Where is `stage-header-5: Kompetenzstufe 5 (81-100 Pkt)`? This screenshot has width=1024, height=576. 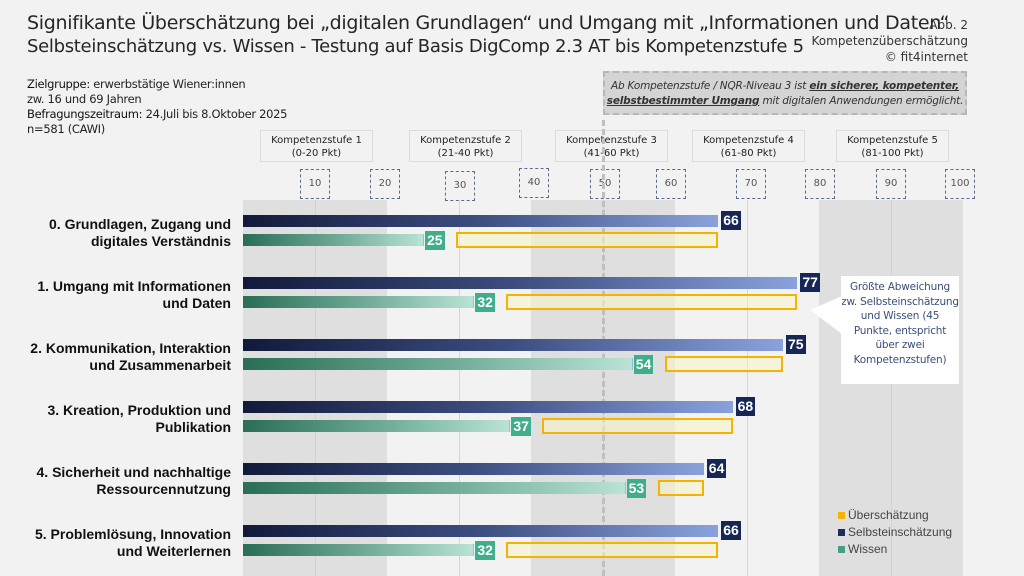 stage-header-5: Kompetenzstufe 5 (81-100 Pkt) is located at coordinates (892, 146).